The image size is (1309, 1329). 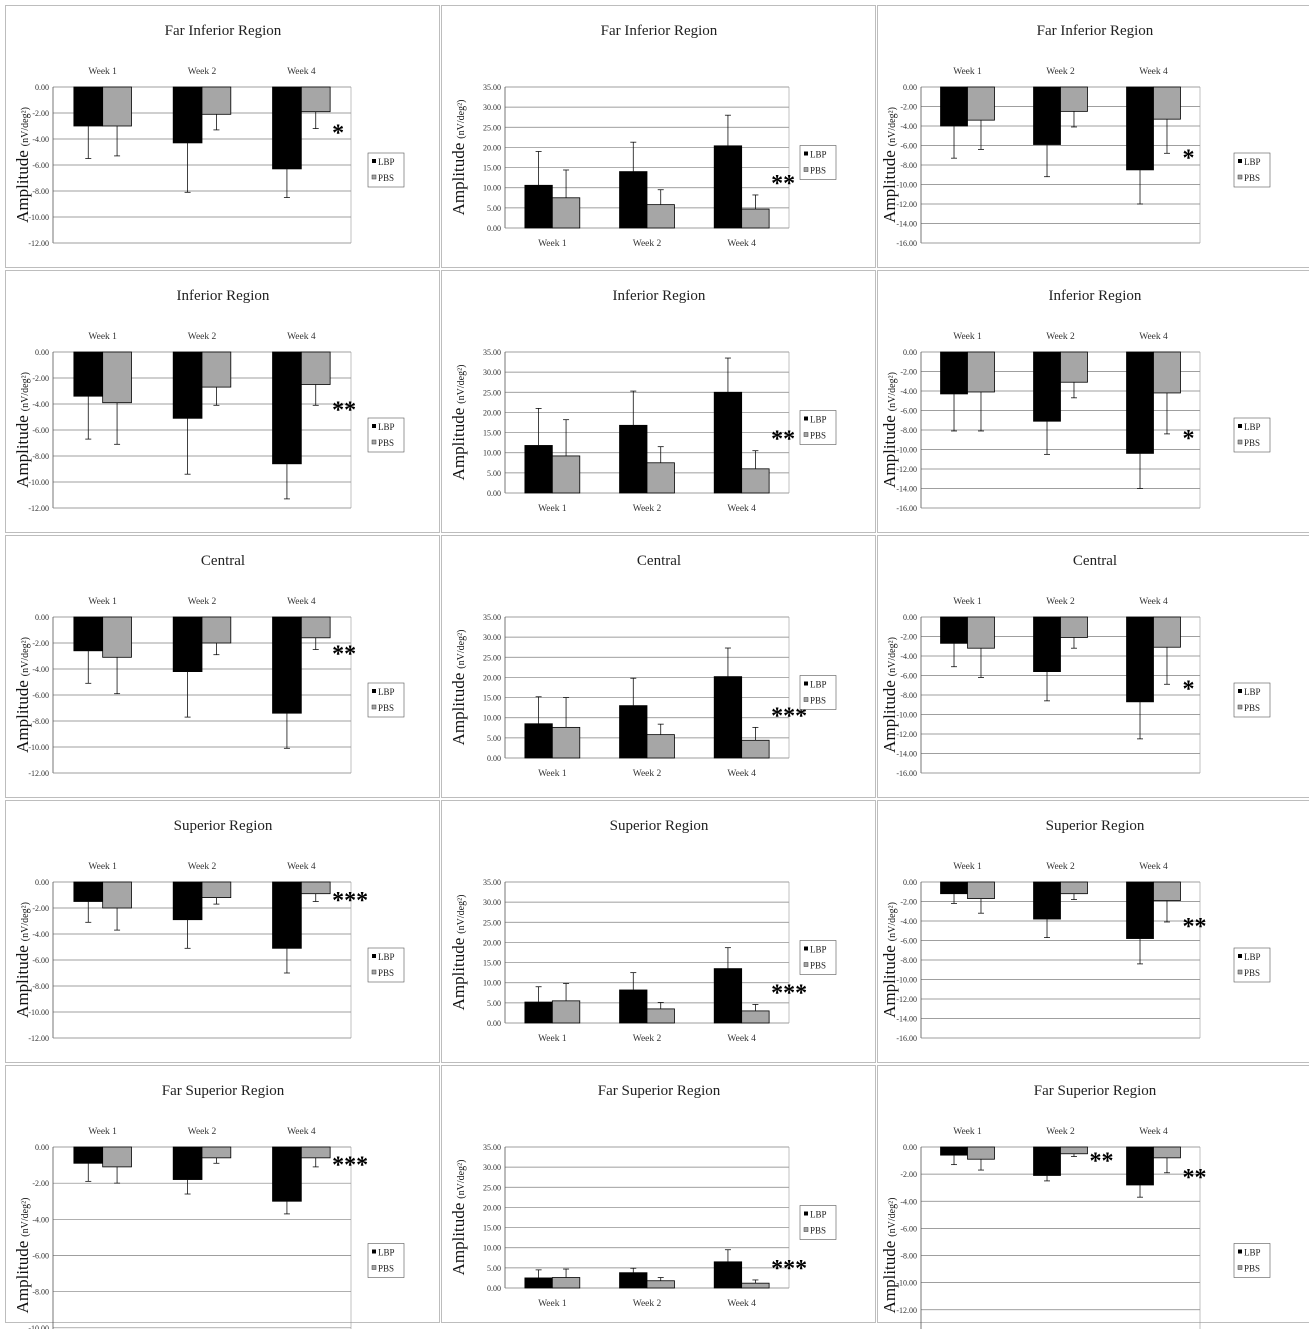 What do you see at coordinates (1188, 689) in the screenshot?
I see `significance-marker: *` at bounding box center [1188, 689].